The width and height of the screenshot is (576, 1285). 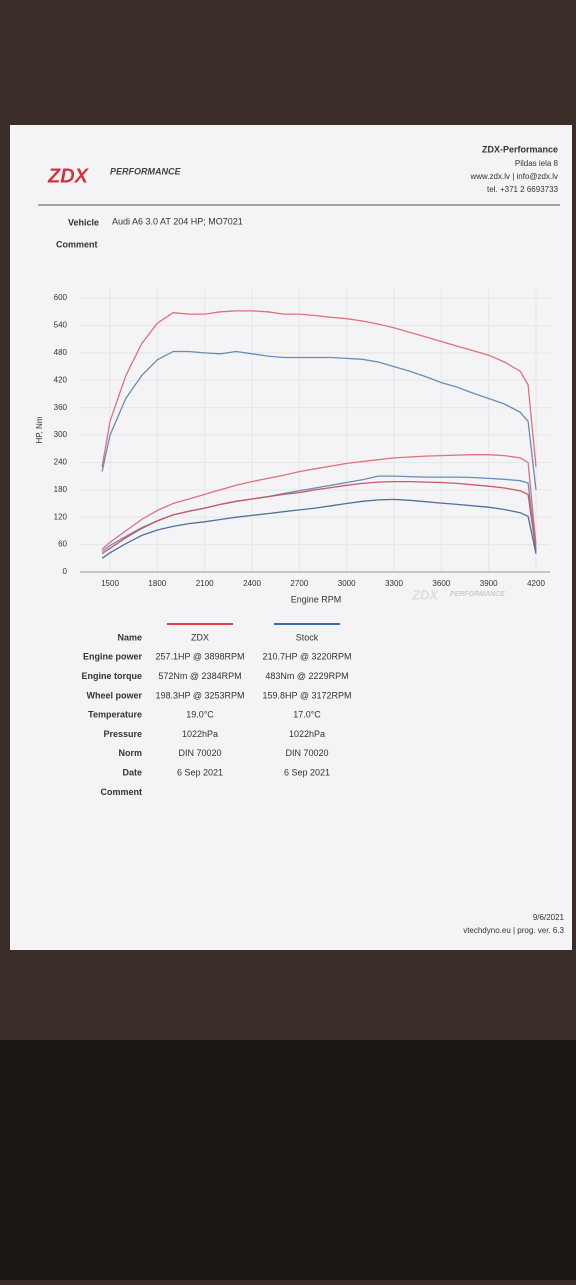 What do you see at coordinates (177, 221) in the screenshot?
I see `vehicle-value: Audi A6 3.0 AT 204 HP; MO7021` at bounding box center [177, 221].